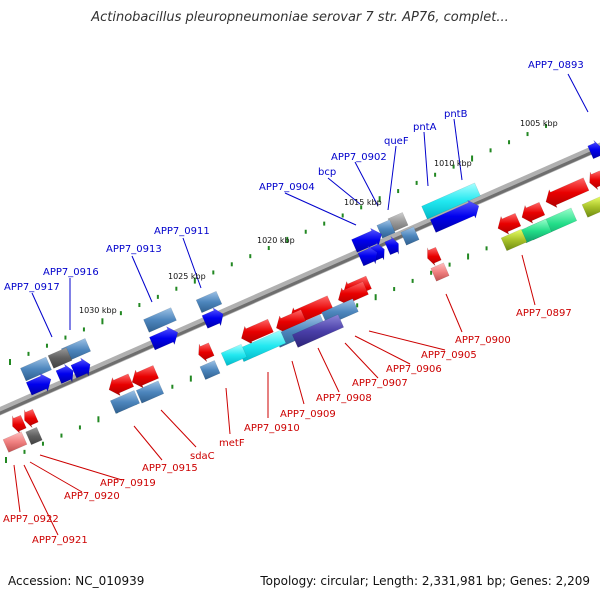 This screenshot has width=600, height=600. I want to click on gene-label-forward: pntB, so click(456, 114).